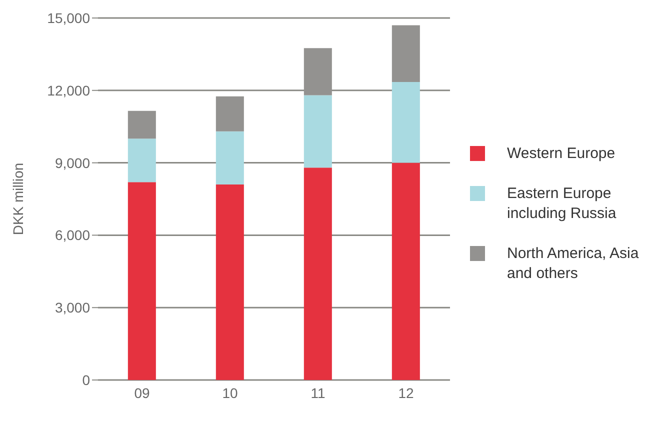 This screenshot has width=665, height=428. What do you see at coordinates (573, 264) in the screenshot?
I see `legend-label: North America, Asia and others` at bounding box center [573, 264].